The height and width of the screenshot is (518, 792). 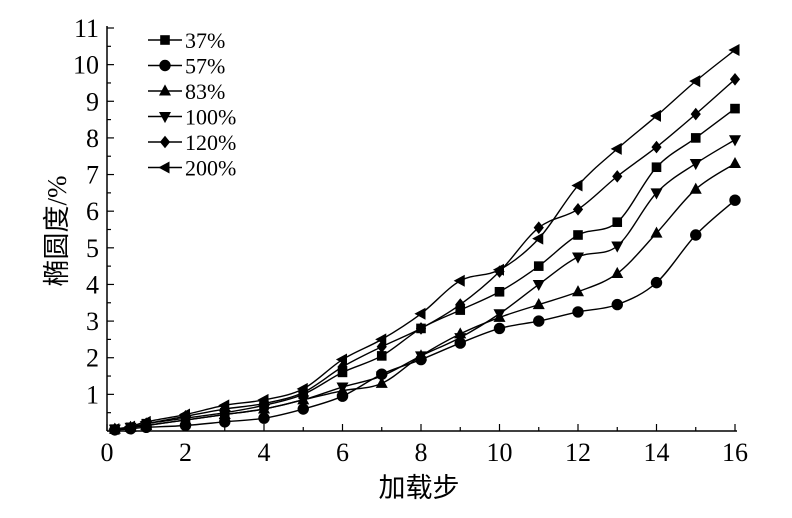 I want to click on legend: 37%57%83%100%120%200%, so click(x=192, y=104).